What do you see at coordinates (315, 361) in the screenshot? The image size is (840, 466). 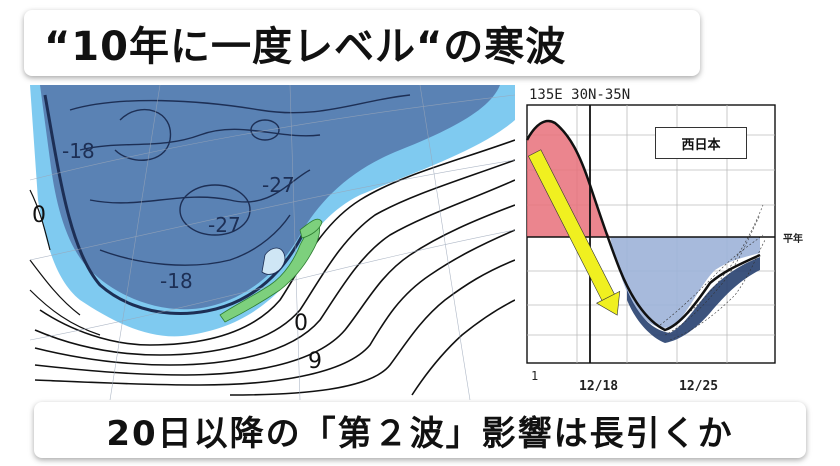 I see `contour-label: 9` at bounding box center [315, 361].